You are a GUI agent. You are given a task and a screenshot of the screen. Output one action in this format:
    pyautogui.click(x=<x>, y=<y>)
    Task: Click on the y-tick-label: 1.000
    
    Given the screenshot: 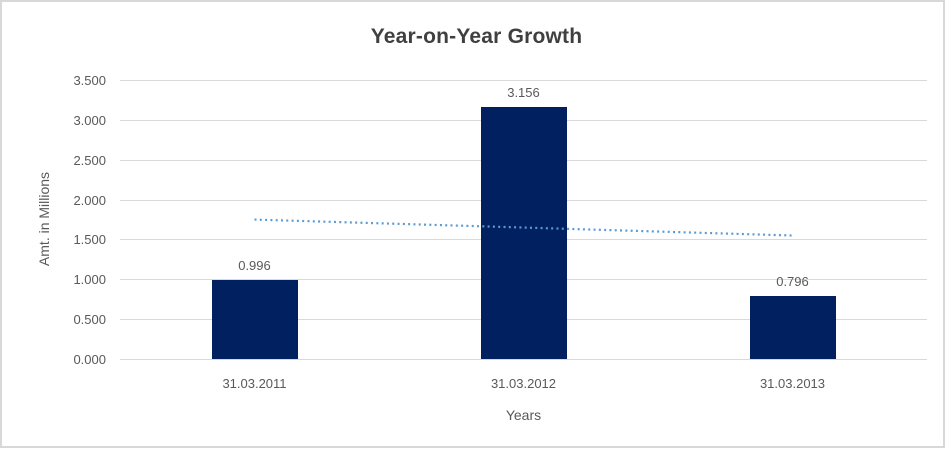 What is the action you would take?
    pyautogui.click(x=89, y=280)
    